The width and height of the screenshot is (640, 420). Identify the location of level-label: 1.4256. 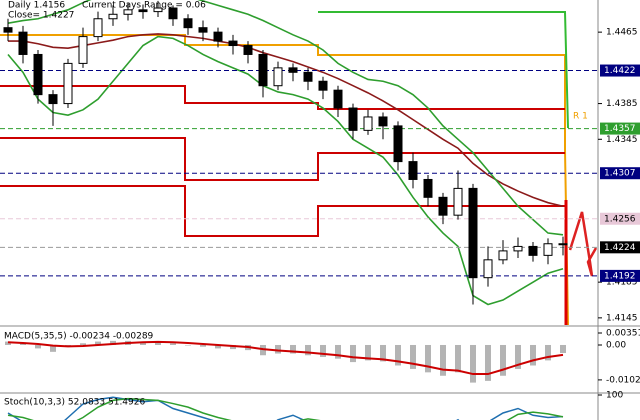
(620, 219).